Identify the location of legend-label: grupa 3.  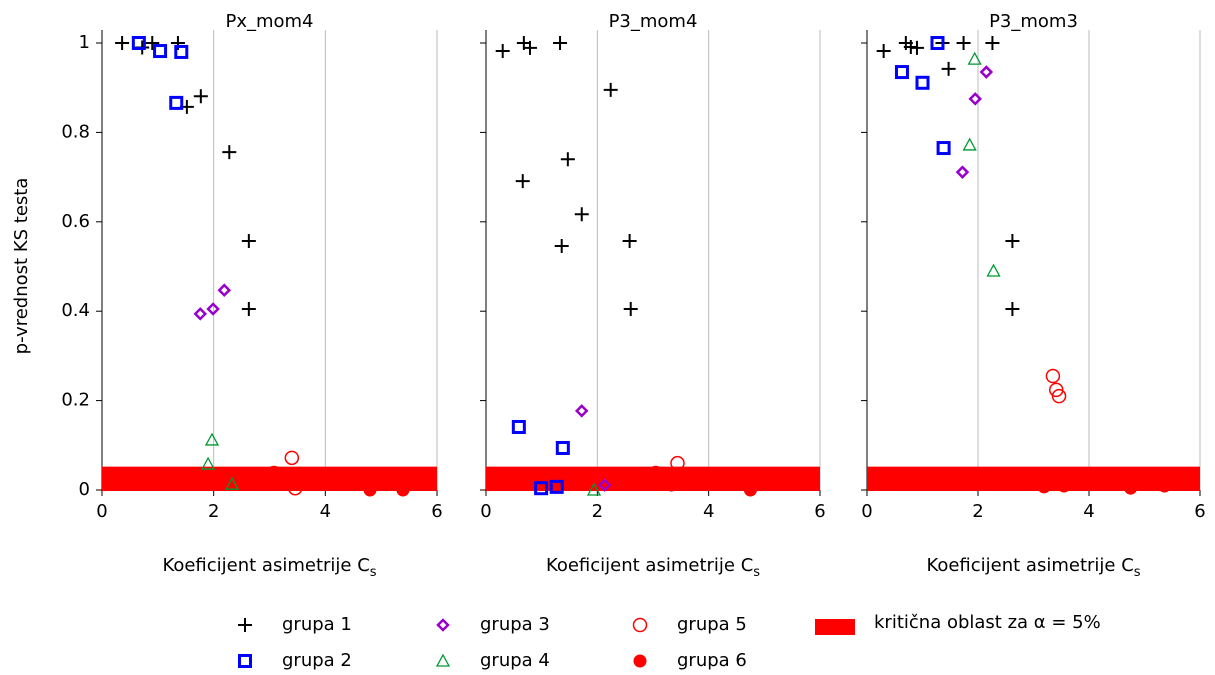
(515, 624).